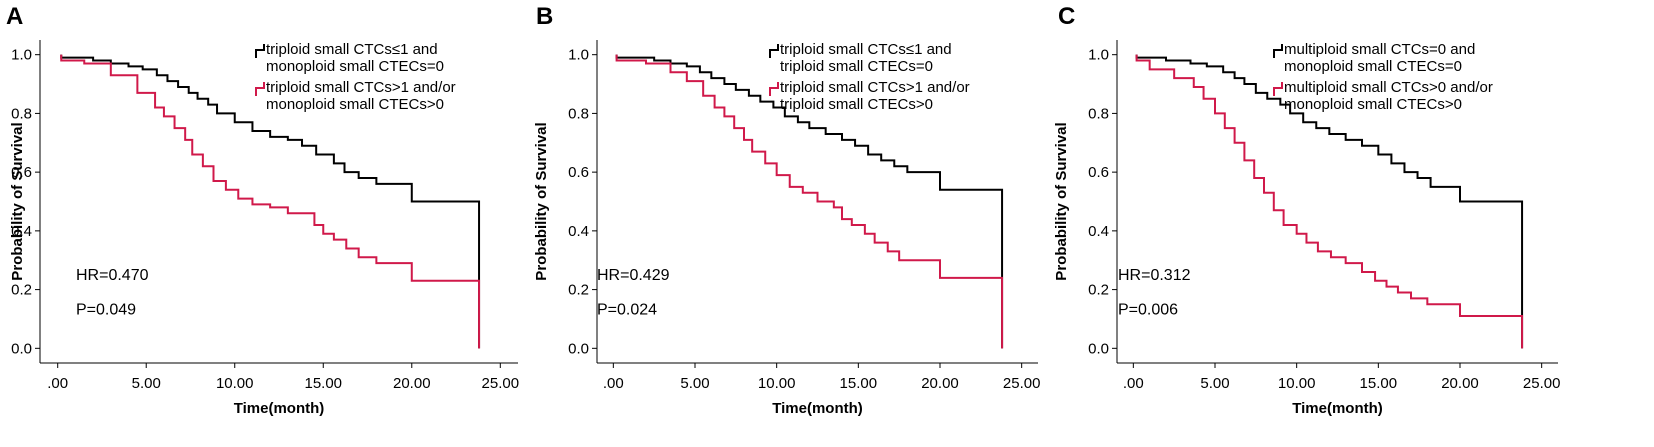 The width and height of the screenshot is (1654, 447). I want to click on legend-label: multiploid small CTCs=0 and, so click(1379, 49).